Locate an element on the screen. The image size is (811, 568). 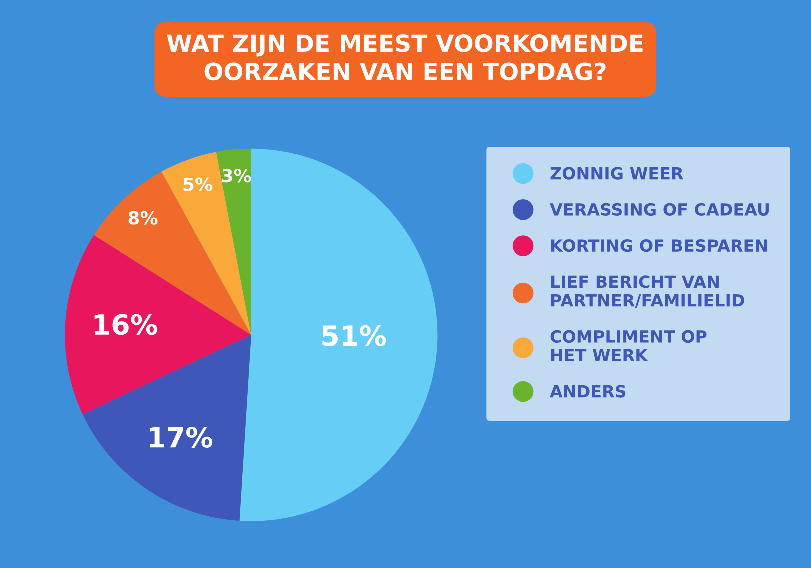
data-label: 3% is located at coordinates (237, 176).